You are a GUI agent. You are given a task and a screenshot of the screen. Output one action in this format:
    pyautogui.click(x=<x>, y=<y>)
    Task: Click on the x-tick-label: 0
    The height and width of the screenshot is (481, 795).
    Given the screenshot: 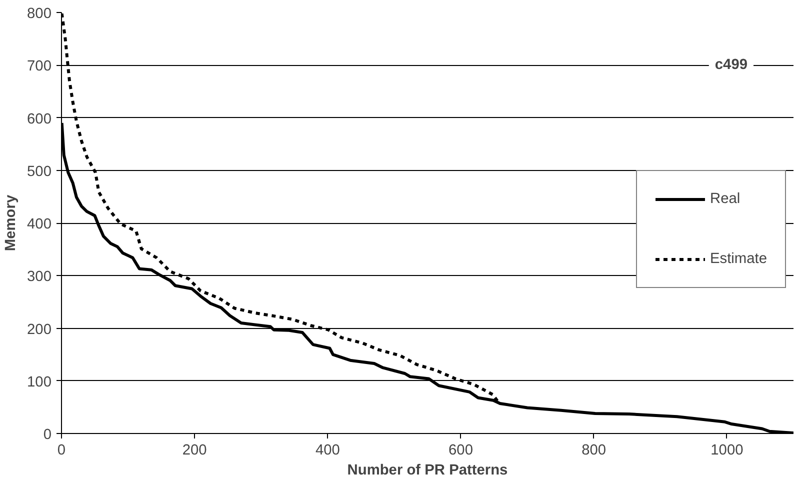 What is the action you would take?
    pyautogui.click(x=61, y=450)
    